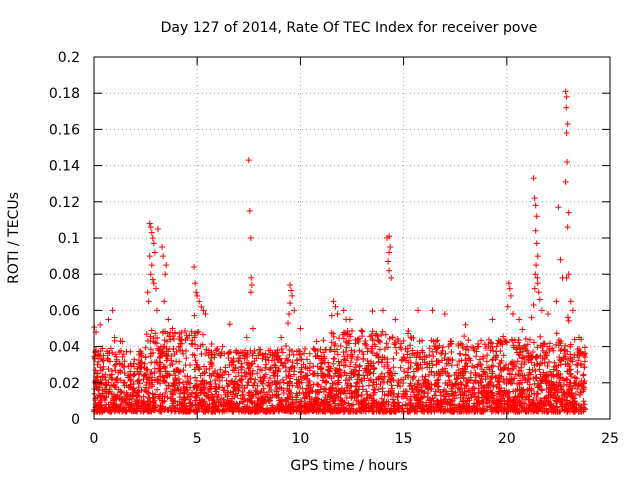 The image size is (640, 480). What do you see at coordinates (197, 439) in the screenshot?
I see `x-tick-label: 5` at bounding box center [197, 439].